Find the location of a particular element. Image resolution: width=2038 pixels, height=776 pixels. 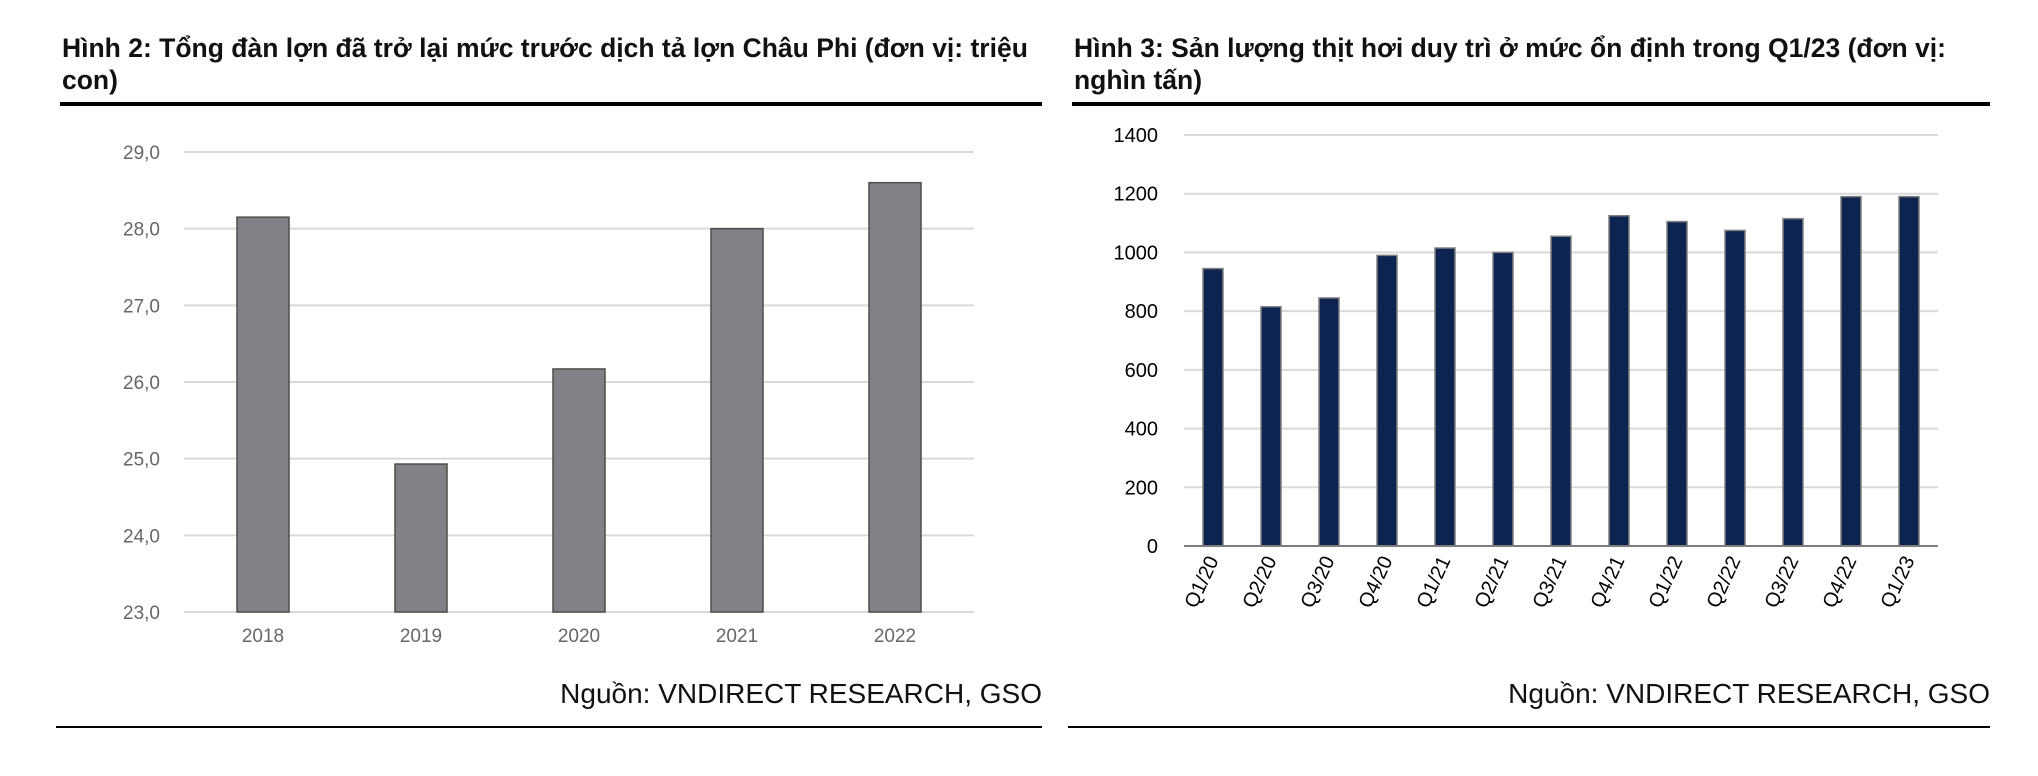

x-tick-label: 2019 is located at coordinates (421, 636).